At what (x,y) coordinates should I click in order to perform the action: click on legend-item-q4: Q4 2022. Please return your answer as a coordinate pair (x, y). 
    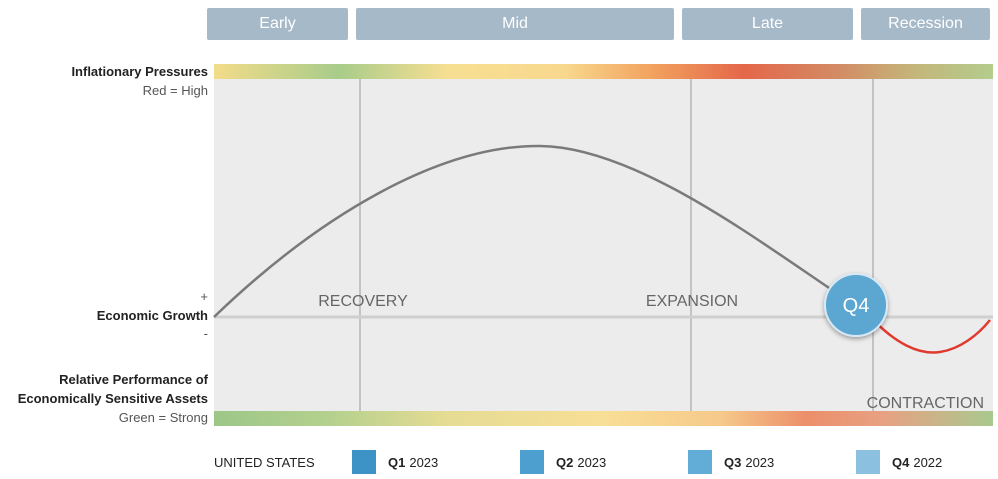
    Looking at the image, I should click on (899, 462).